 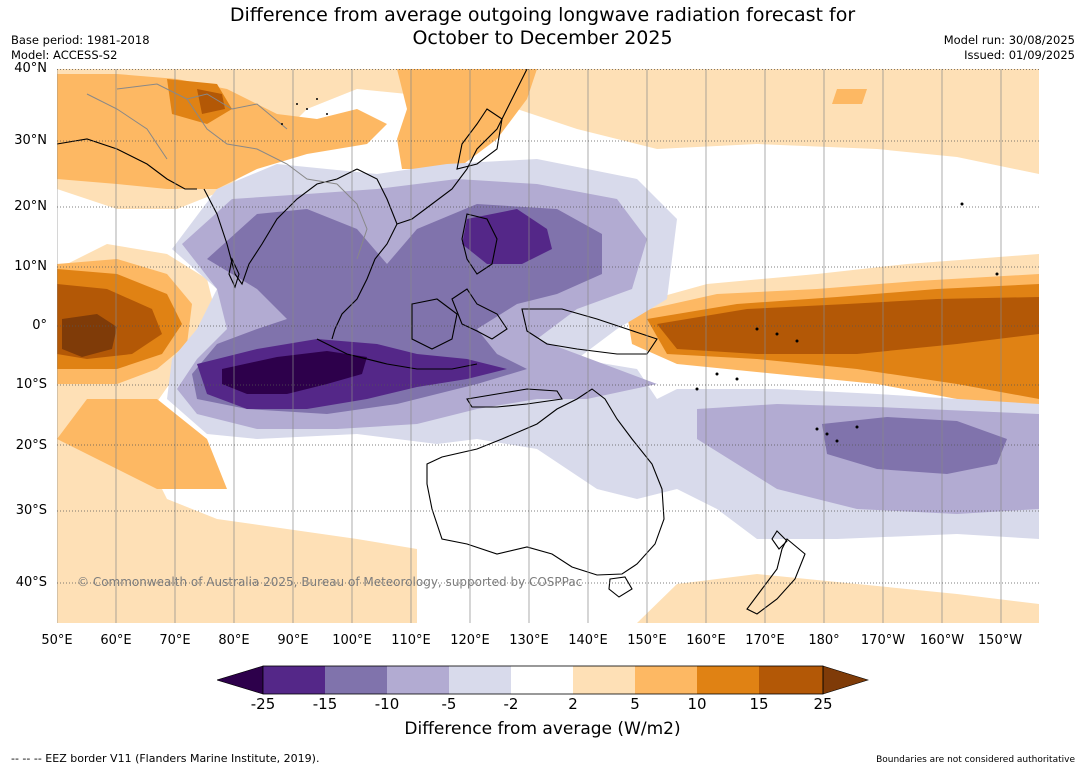 I want to click on colorbar, so click(x=543, y=680).